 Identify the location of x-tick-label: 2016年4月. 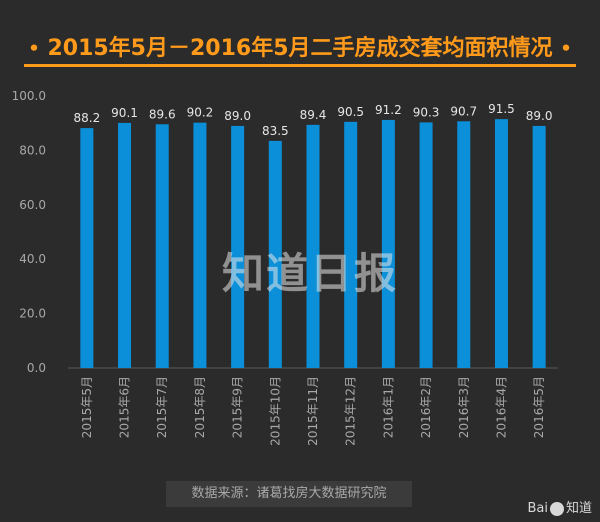
(501, 407).